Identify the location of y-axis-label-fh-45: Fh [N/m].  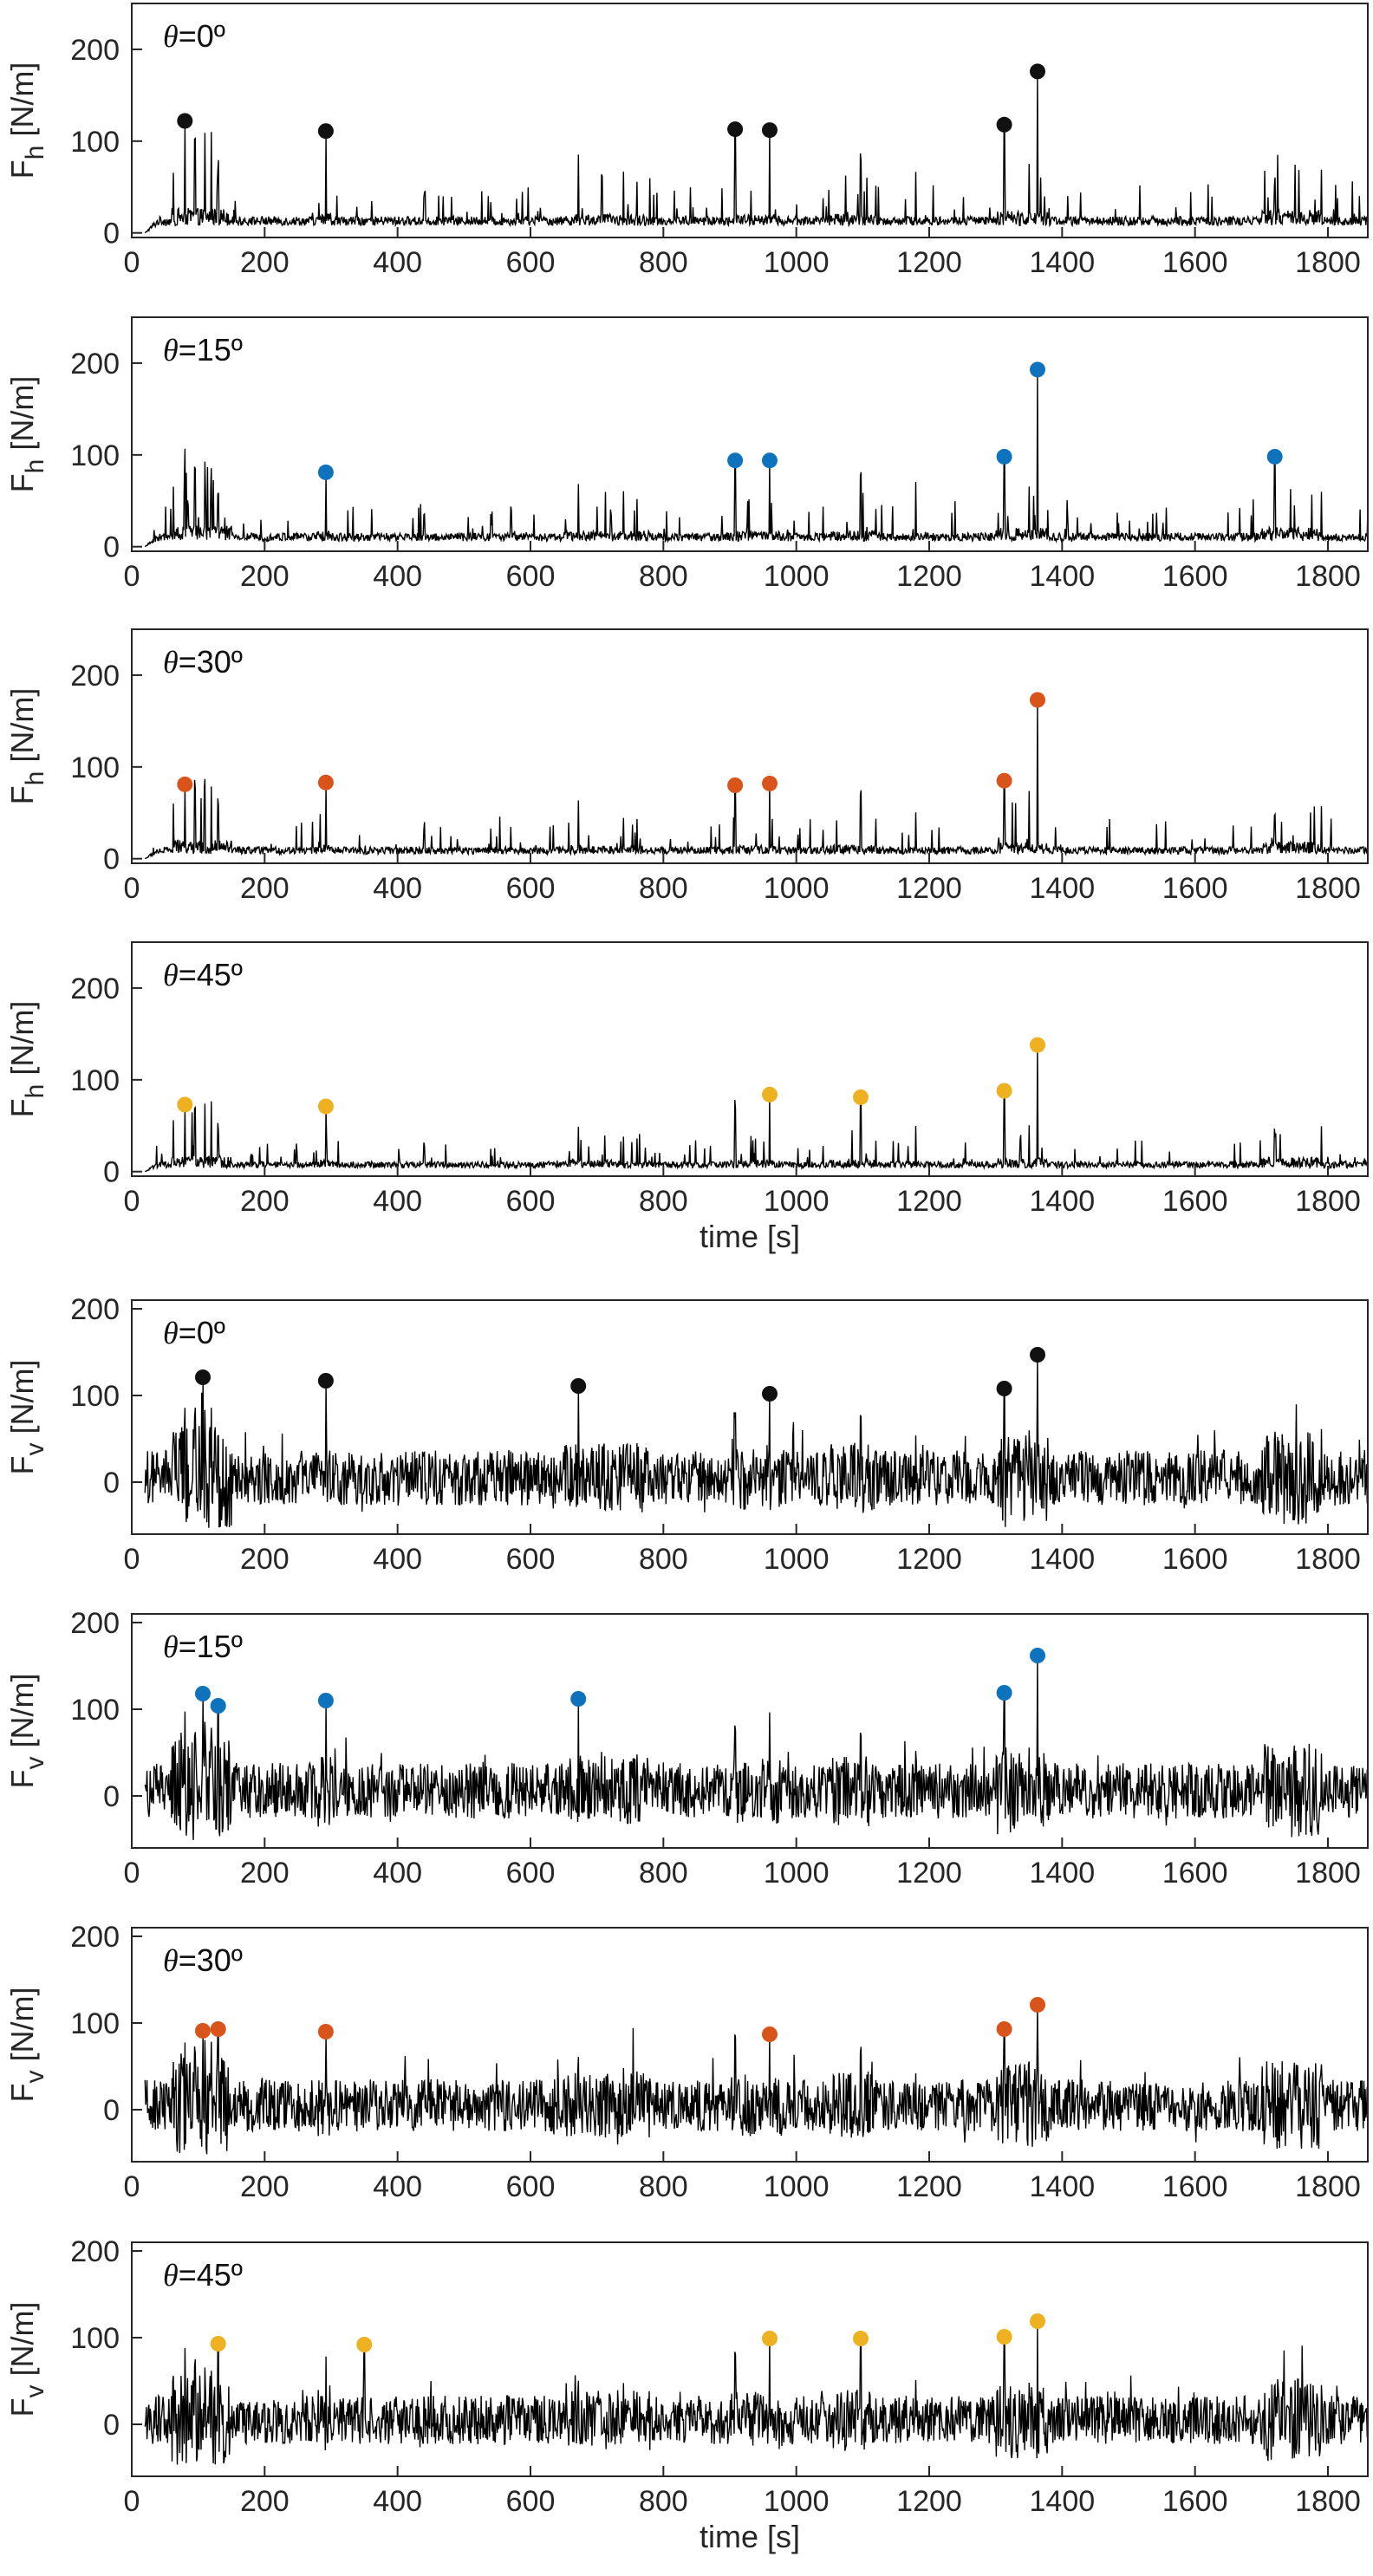
(27, 1059).